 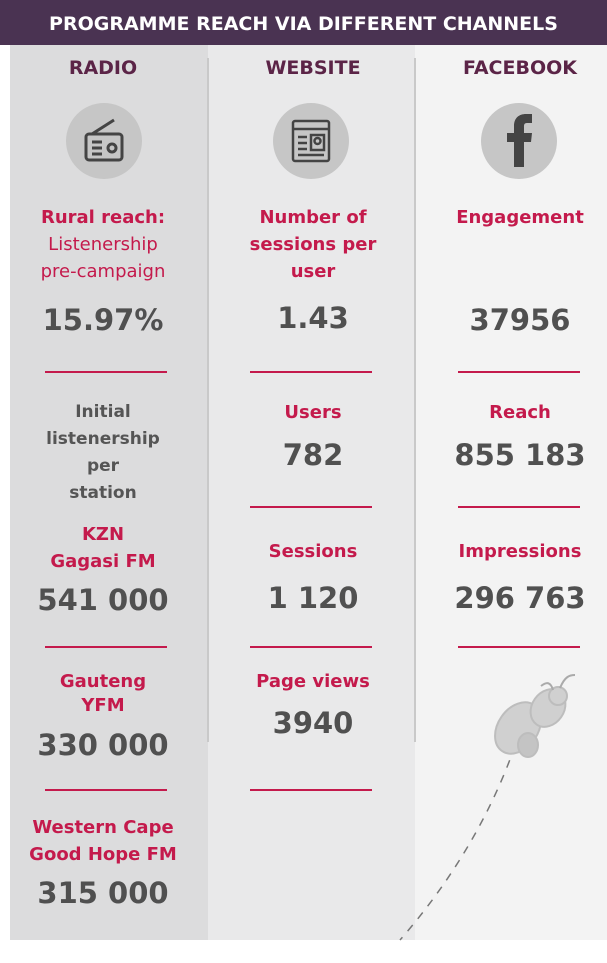 I want to click on header-title: PROGRAMME REACH VIA DIFFERENT CHANNELS, so click(x=303, y=24).